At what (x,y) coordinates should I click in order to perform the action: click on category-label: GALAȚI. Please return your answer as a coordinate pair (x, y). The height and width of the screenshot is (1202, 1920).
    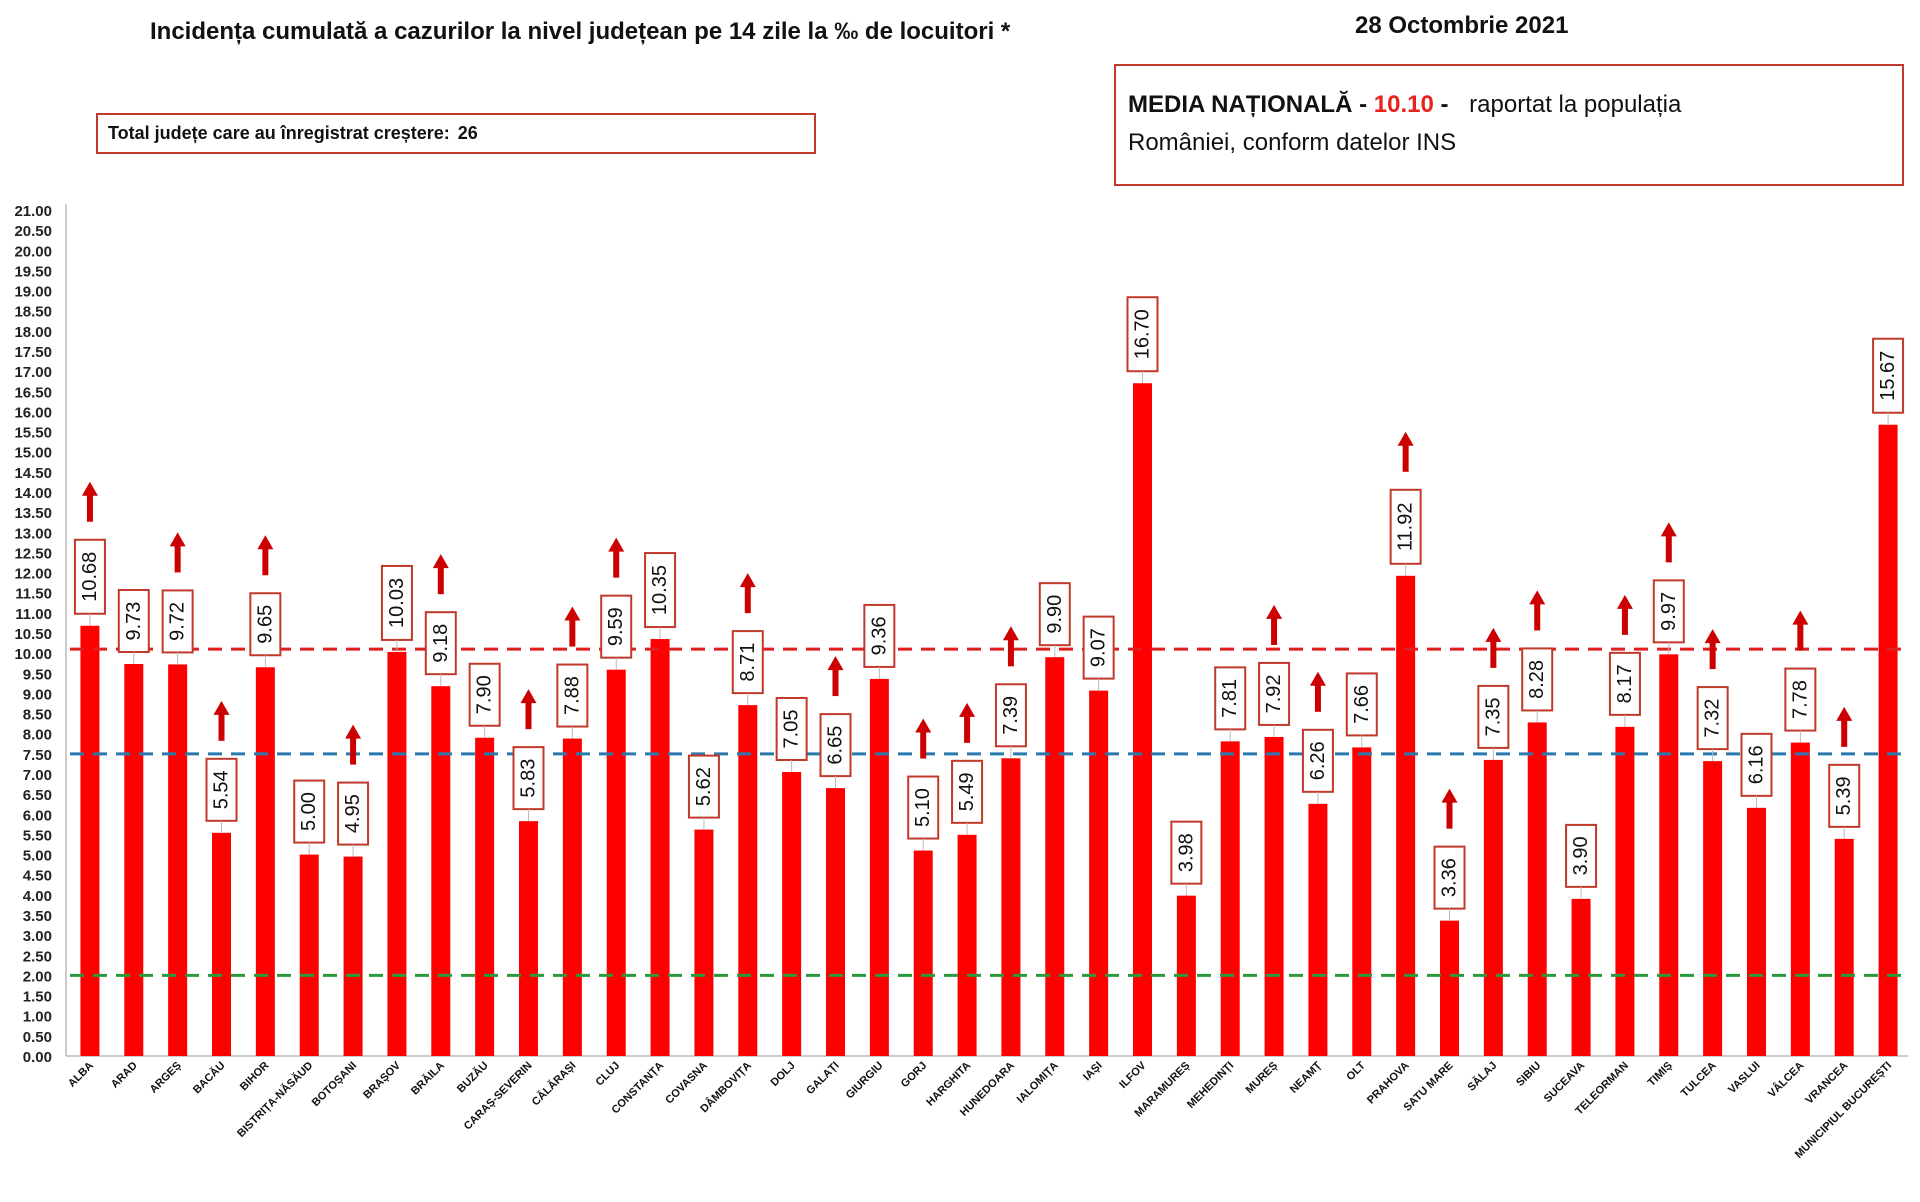
    Looking at the image, I should click on (822, 1078).